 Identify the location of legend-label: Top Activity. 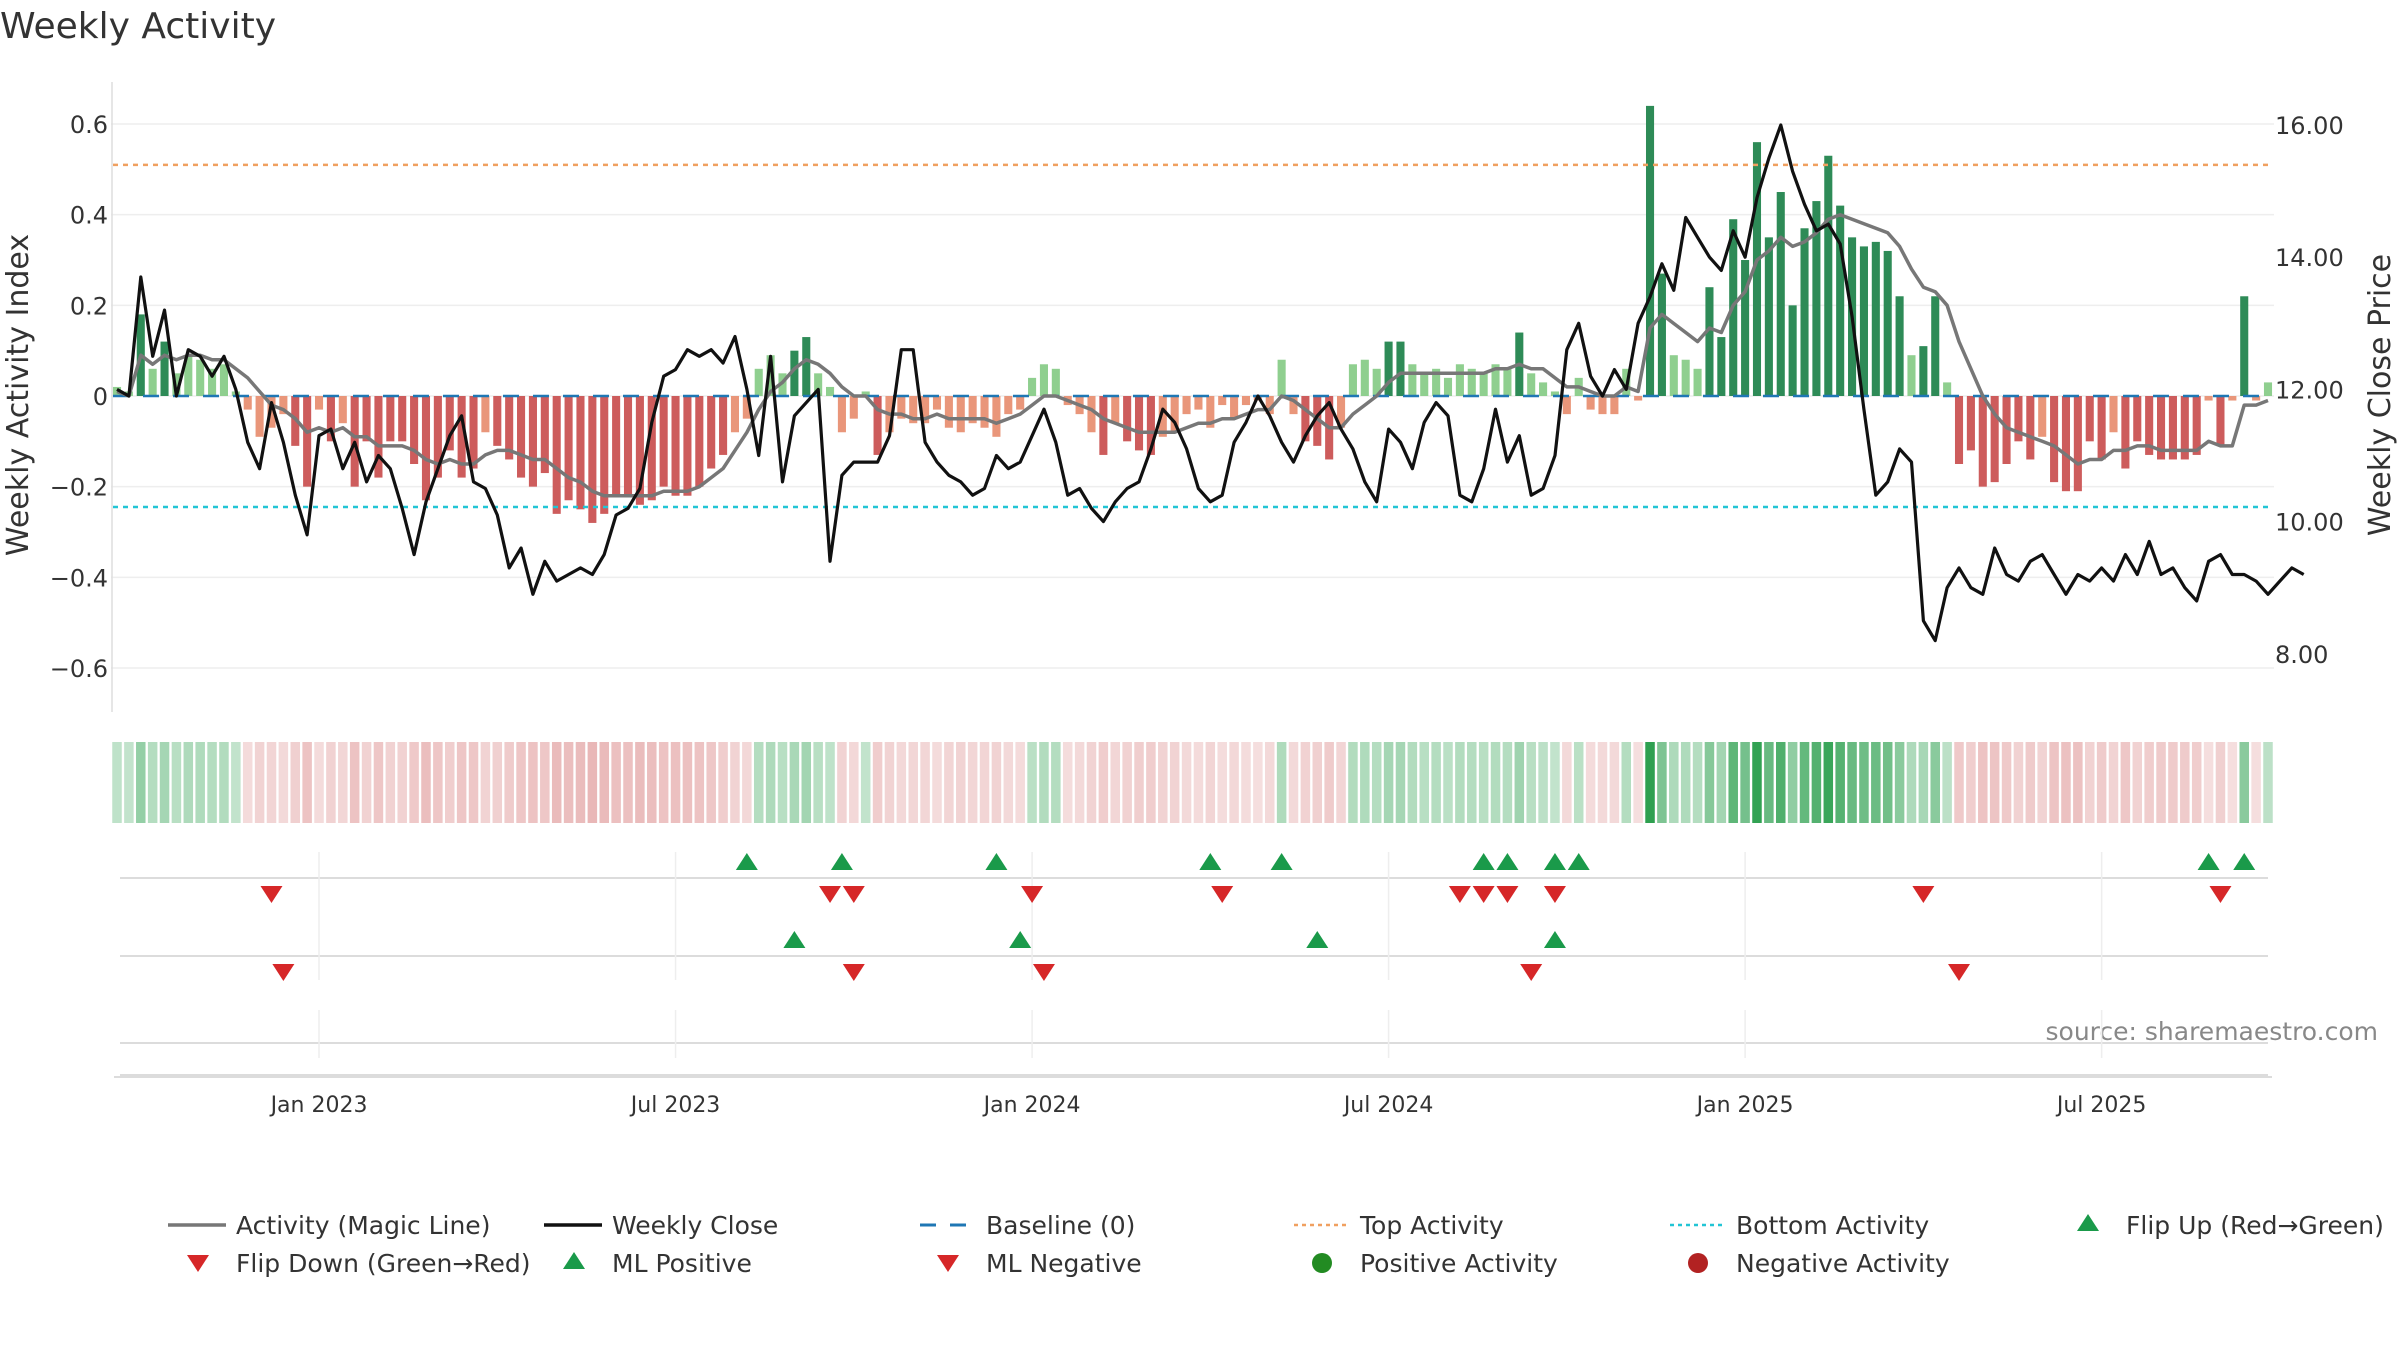
(1431, 1225).